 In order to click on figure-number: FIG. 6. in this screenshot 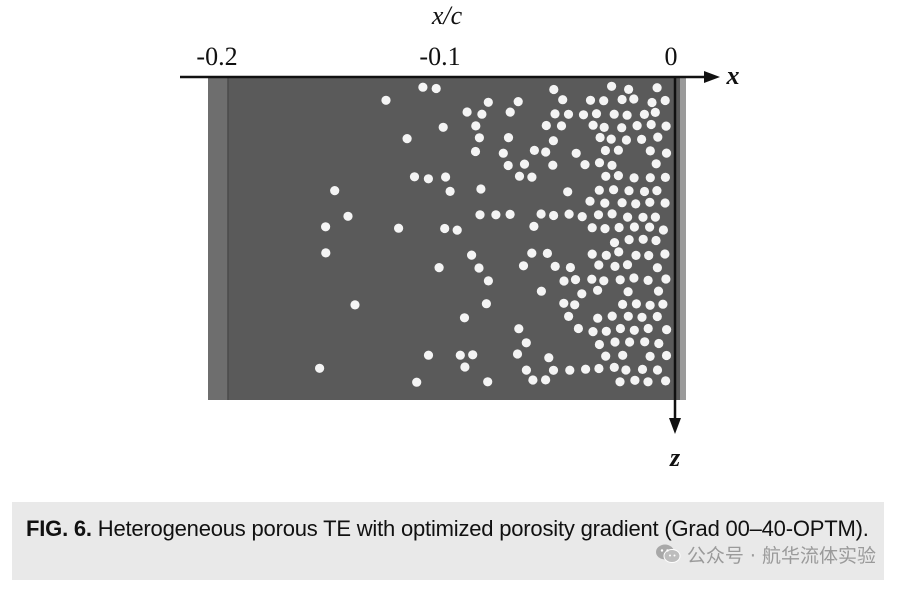, I will do `click(59, 528)`.